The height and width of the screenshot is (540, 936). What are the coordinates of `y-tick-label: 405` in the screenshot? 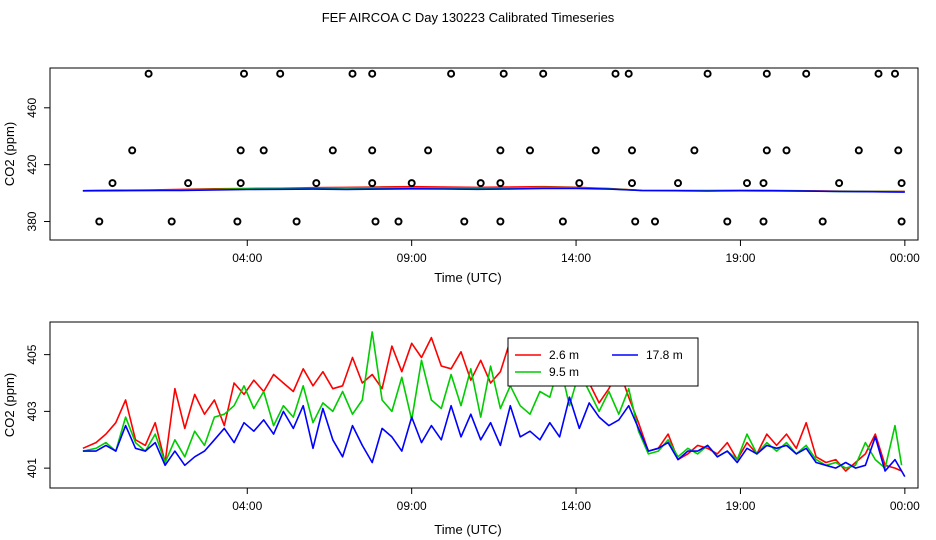 It's located at (32, 354).